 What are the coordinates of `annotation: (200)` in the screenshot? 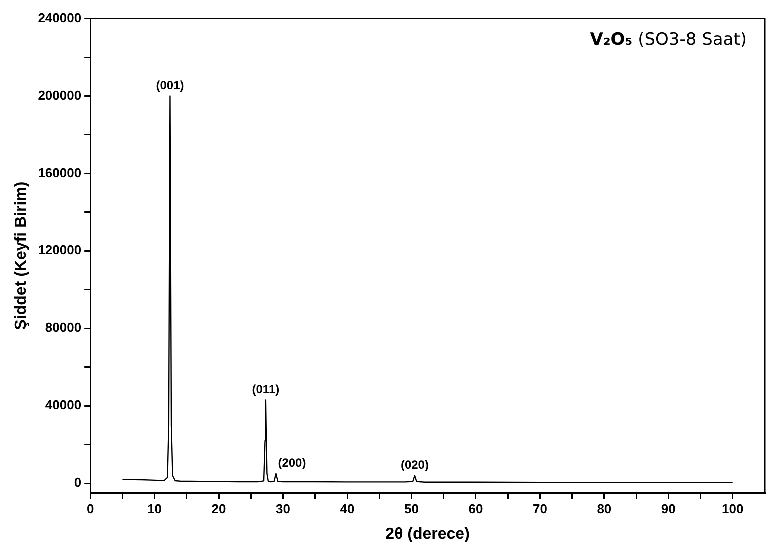 It's located at (292, 463).